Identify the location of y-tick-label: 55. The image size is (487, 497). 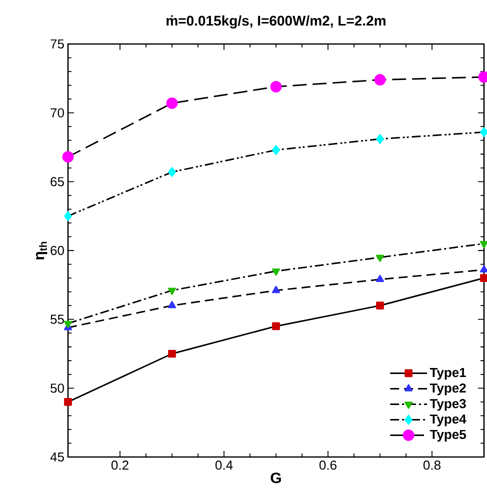
(57, 319).